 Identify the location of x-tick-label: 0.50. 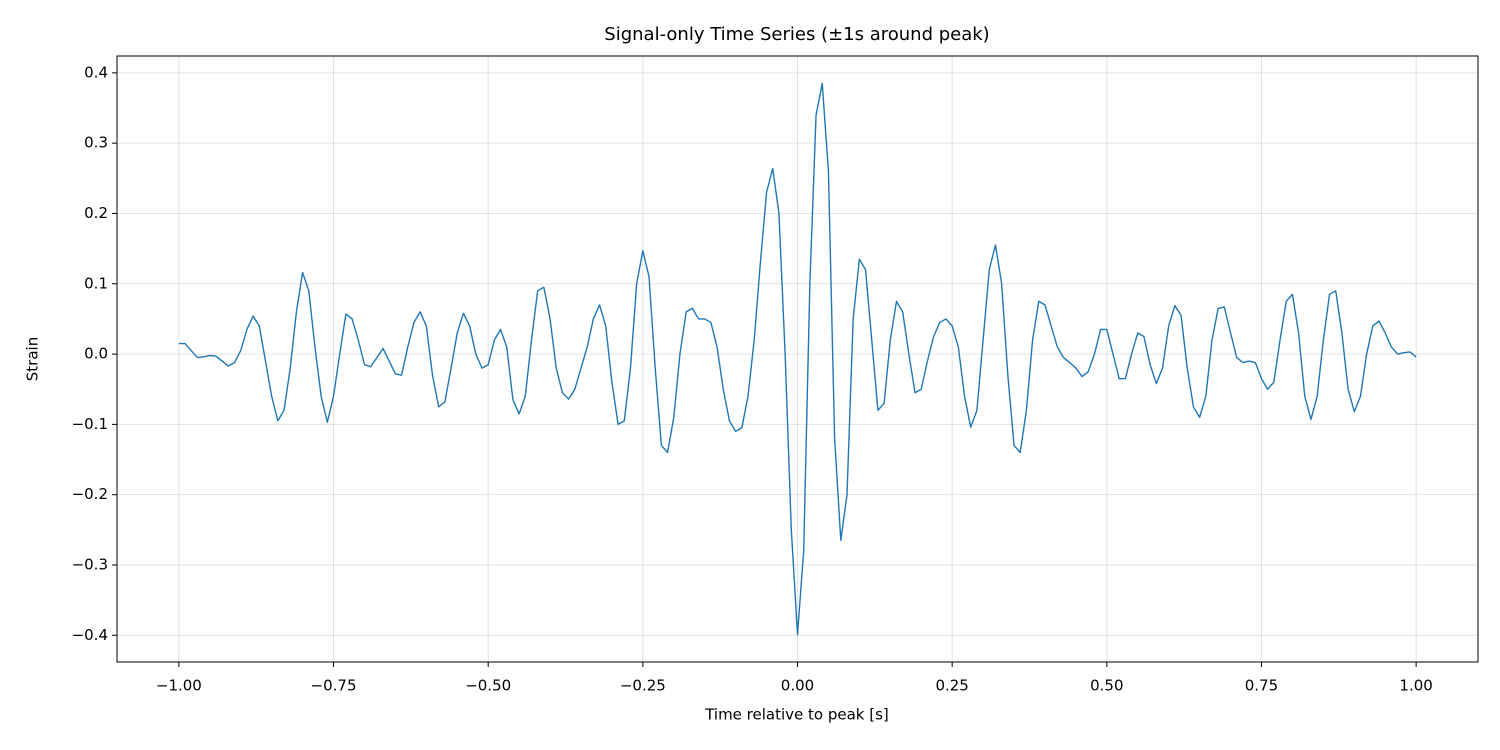
(1106, 686).